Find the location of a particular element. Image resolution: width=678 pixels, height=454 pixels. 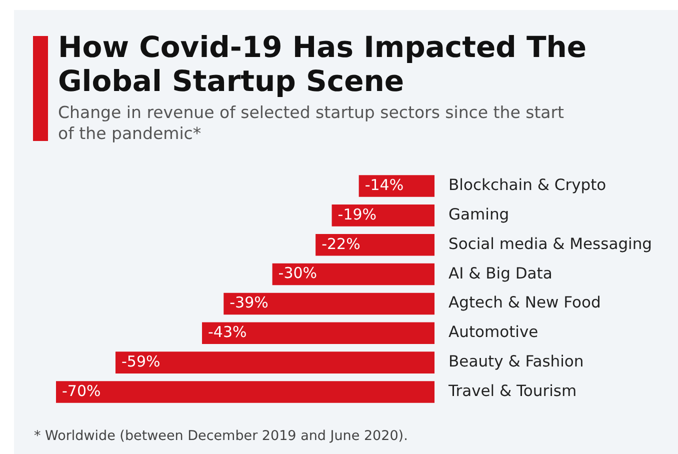

data-label: -43% is located at coordinates (227, 332).